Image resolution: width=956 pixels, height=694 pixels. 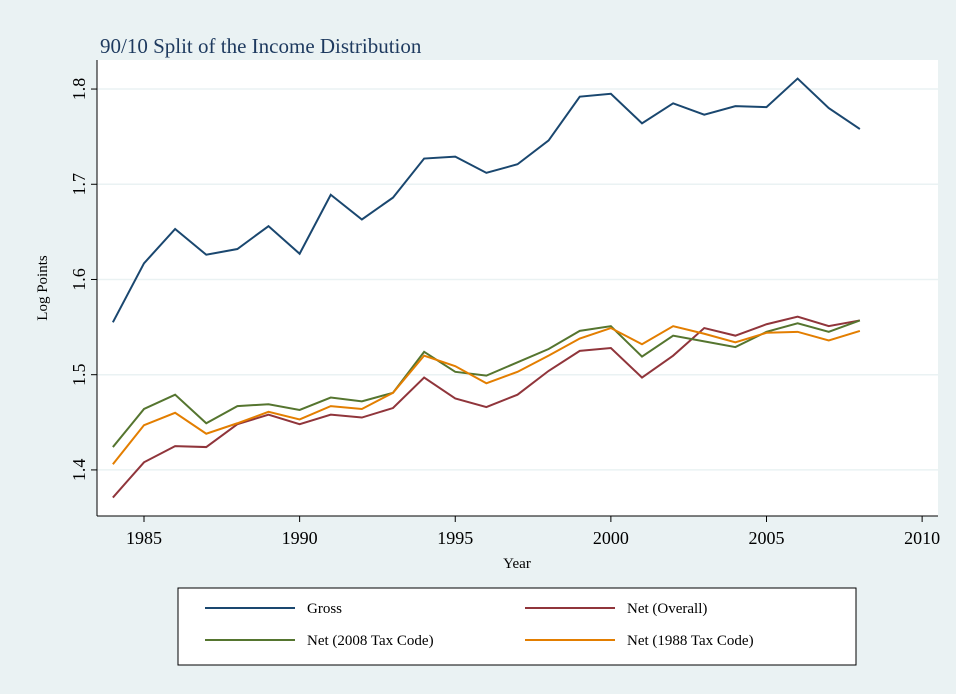 I want to click on legend-label: Gross, so click(x=324, y=609).